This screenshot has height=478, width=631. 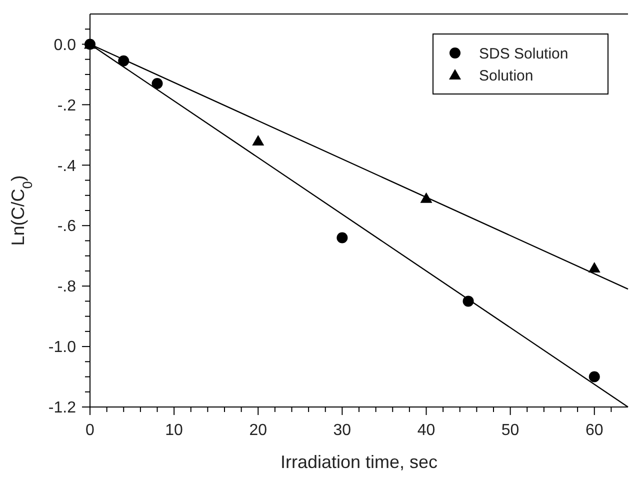 What do you see at coordinates (62, 347) in the screenshot?
I see `y-tick-label: -1.0` at bounding box center [62, 347].